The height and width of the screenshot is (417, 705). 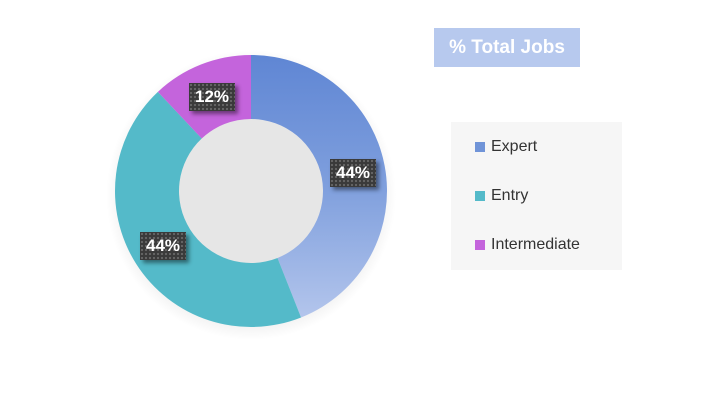 What do you see at coordinates (510, 195) in the screenshot?
I see `legend-label-entry: Entry` at bounding box center [510, 195].